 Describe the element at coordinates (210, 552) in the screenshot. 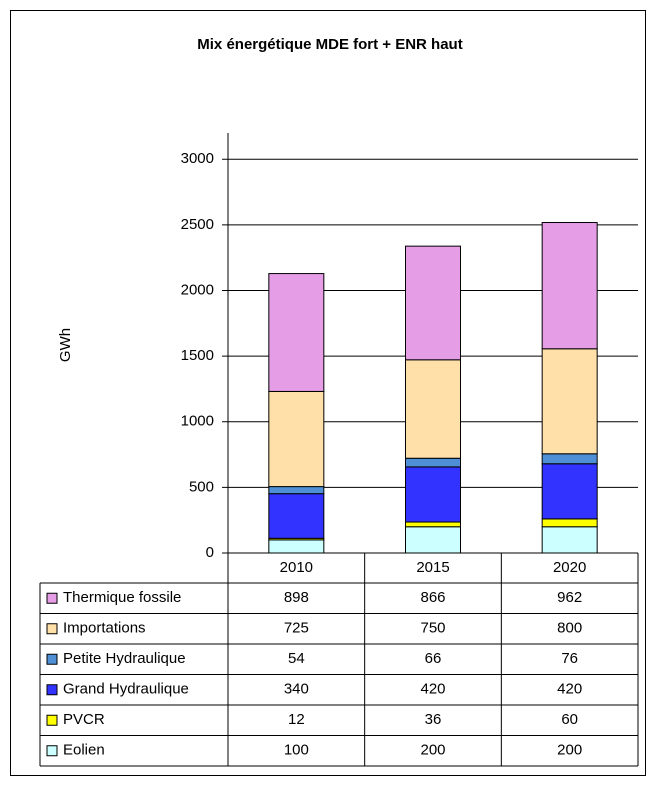

I see `y-tick-label: 0` at that location.